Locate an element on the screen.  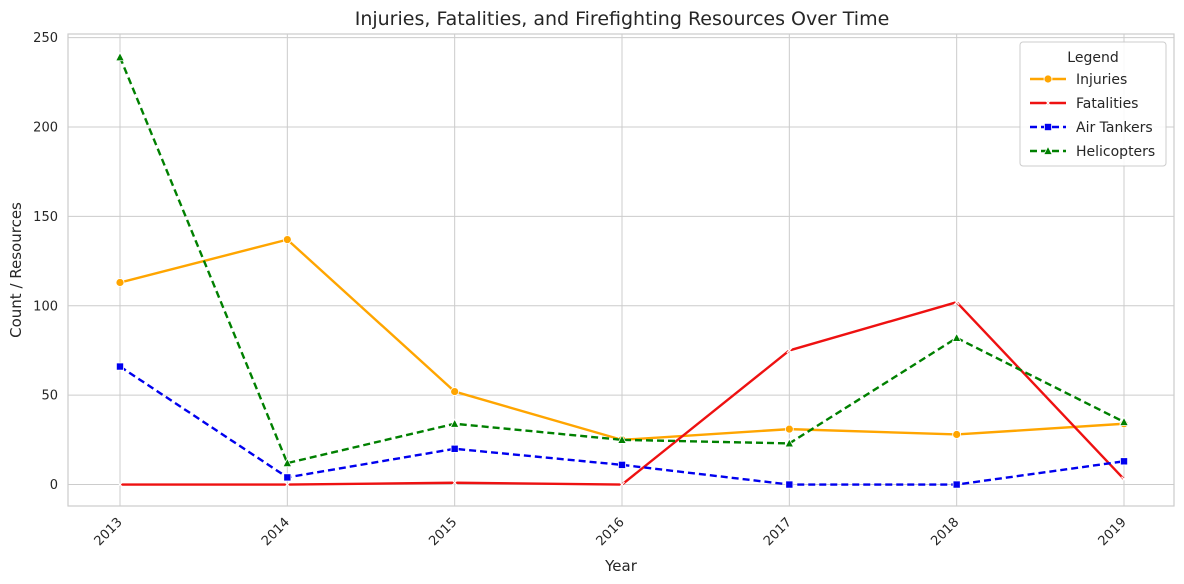
y-axis-title: Count / Resources is located at coordinates (16, 270).